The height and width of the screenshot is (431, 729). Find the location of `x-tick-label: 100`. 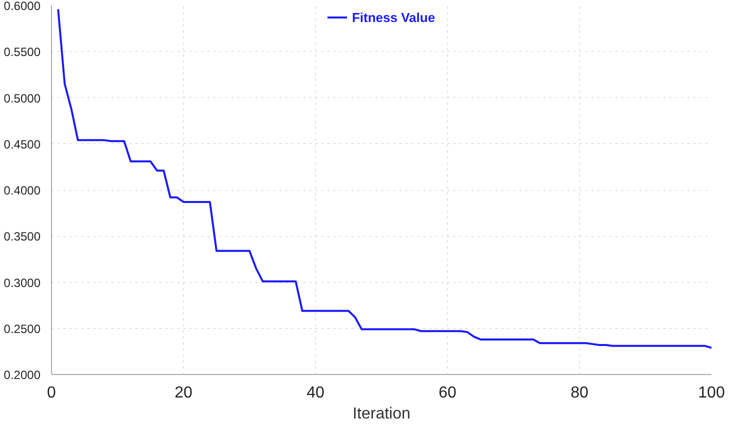

x-tick-label: 100 is located at coordinates (711, 393).